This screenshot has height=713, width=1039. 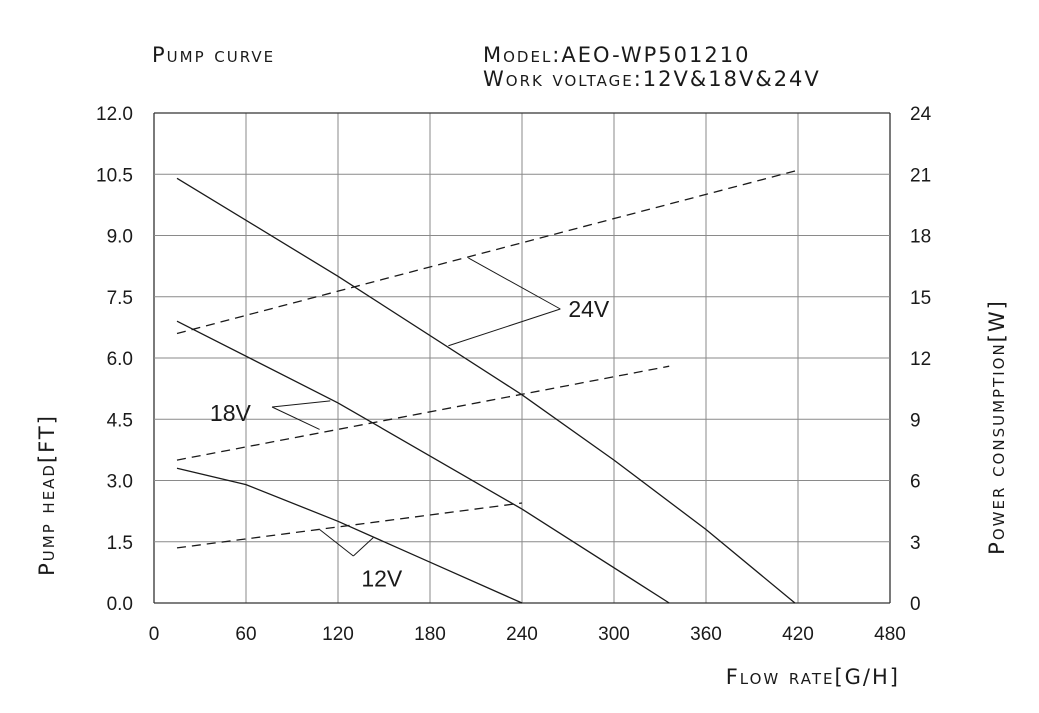 What do you see at coordinates (120, 420) in the screenshot?
I see `y-left-tick-label: 4.5` at bounding box center [120, 420].